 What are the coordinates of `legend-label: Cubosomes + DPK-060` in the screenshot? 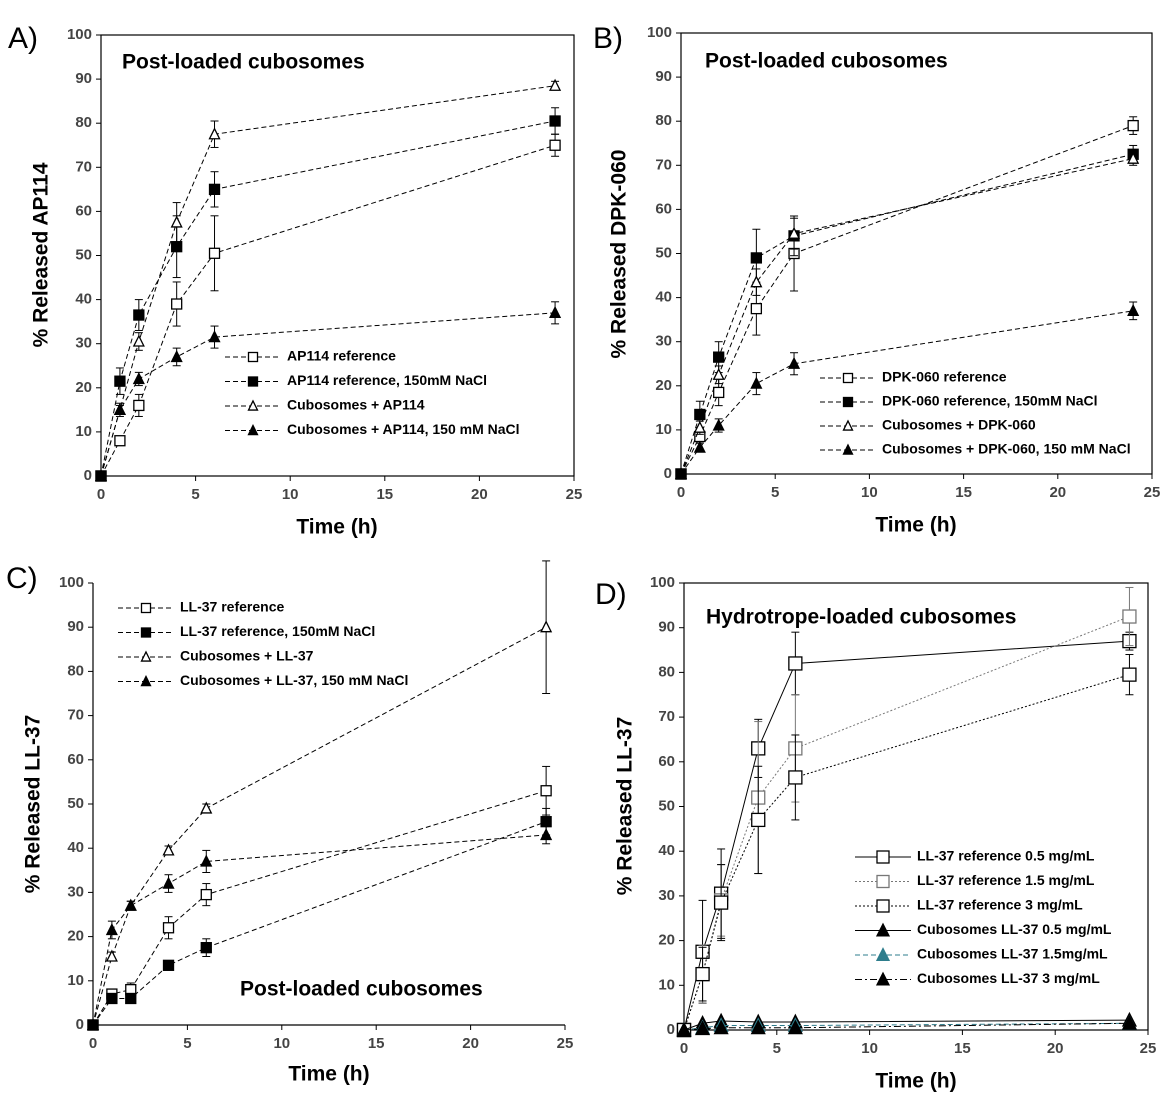 It's located at (959, 425).